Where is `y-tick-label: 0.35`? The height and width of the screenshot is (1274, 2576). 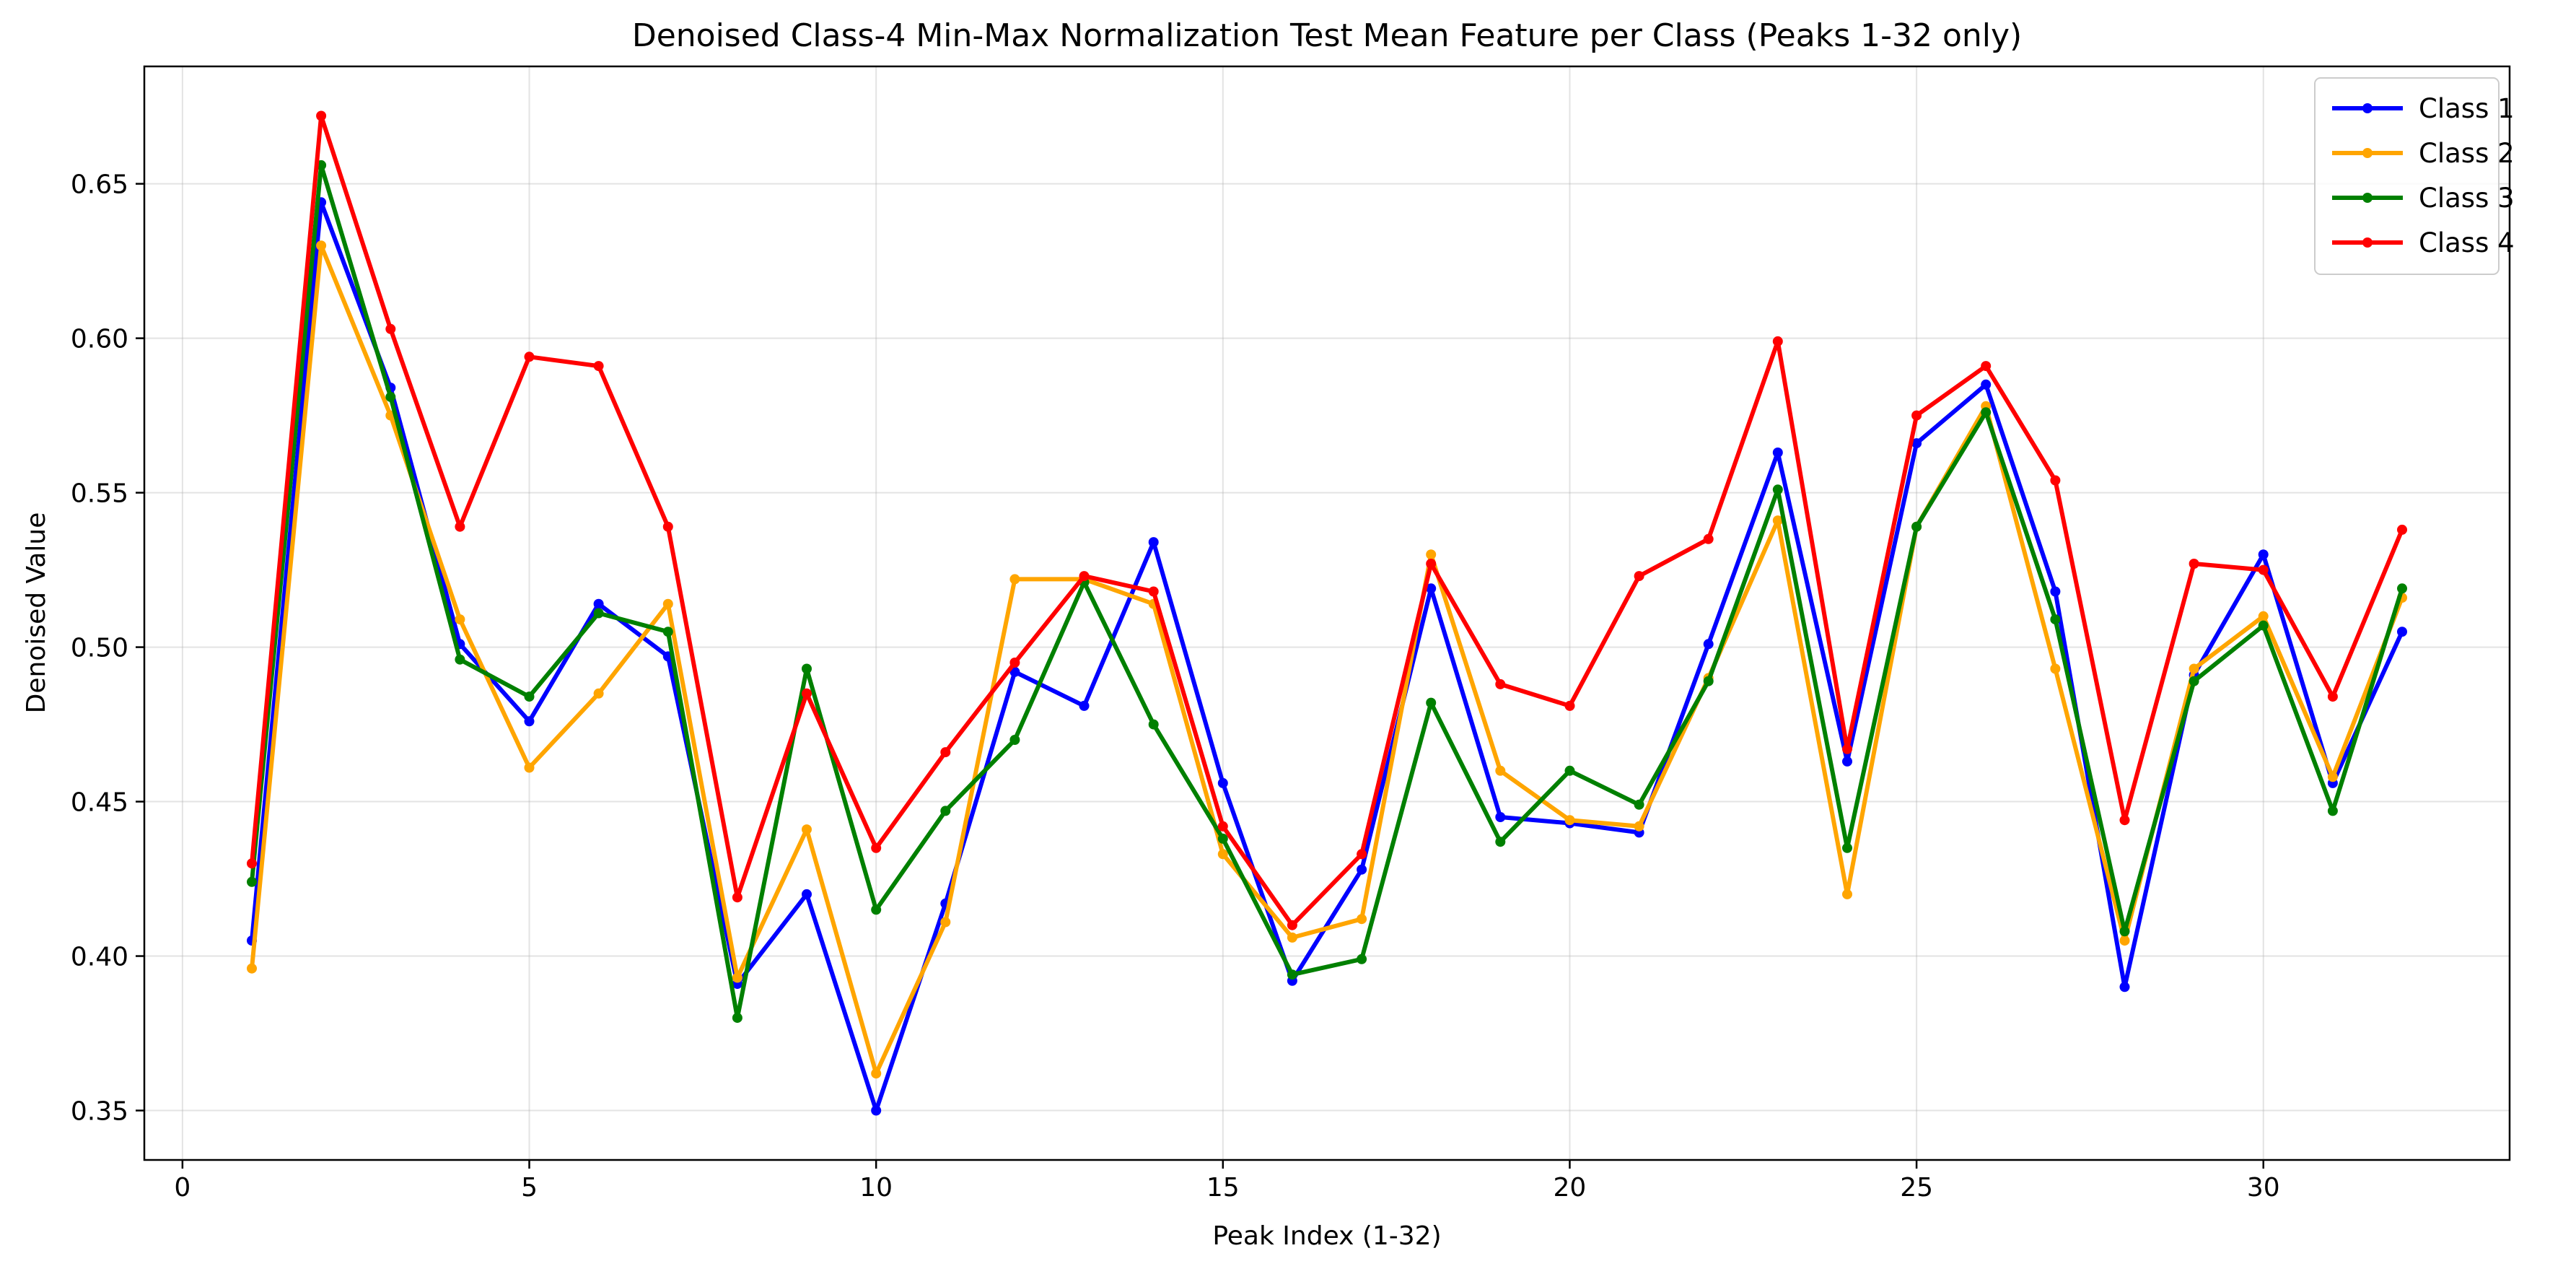 y-tick-label: 0.35 is located at coordinates (99, 1112).